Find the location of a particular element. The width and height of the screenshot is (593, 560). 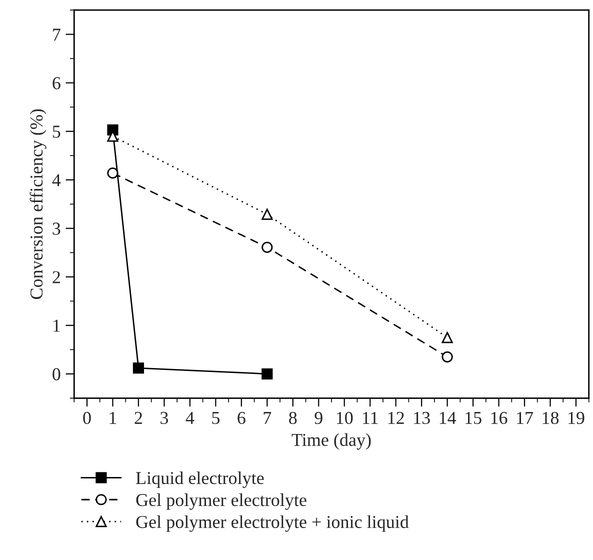

legend-label: Gel polymer electrolyte + ionic liquid is located at coordinates (272, 523).